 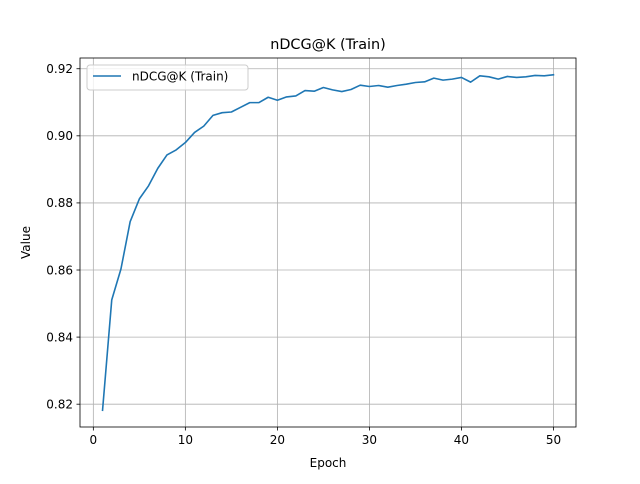 I want to click on x-tick-label: 50, so click(x=553, y=440).